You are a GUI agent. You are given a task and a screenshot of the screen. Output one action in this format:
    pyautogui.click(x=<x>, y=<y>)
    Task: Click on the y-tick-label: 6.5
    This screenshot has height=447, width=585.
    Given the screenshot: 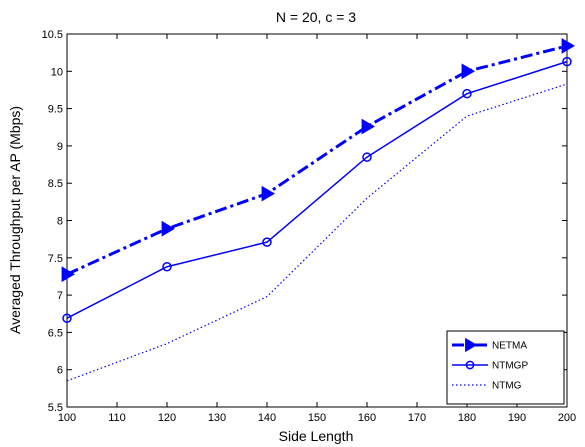 What is the action you would take?
    pyautogui.click(x=55, y=333)
    